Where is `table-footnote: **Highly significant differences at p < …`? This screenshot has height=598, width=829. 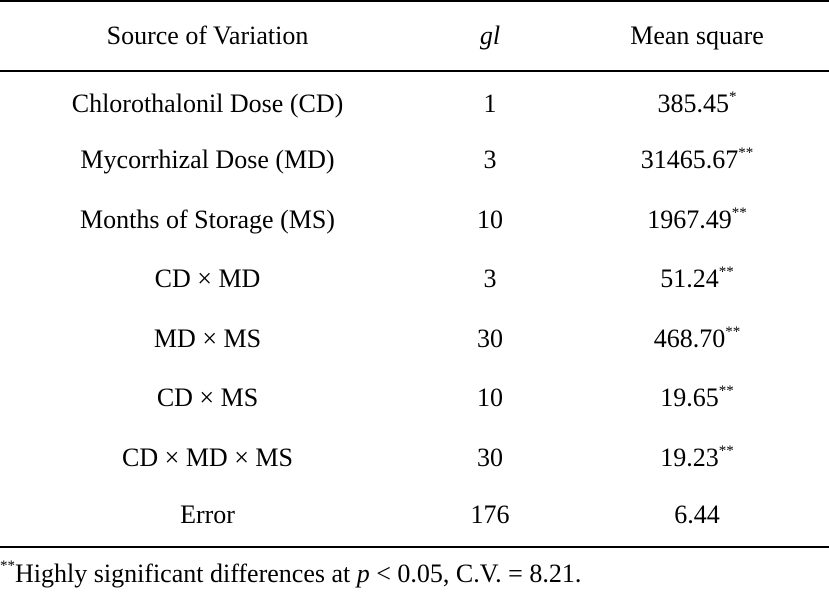 table-footnote: **Highly significant differences at p < … is located at coordinates (290, 574).